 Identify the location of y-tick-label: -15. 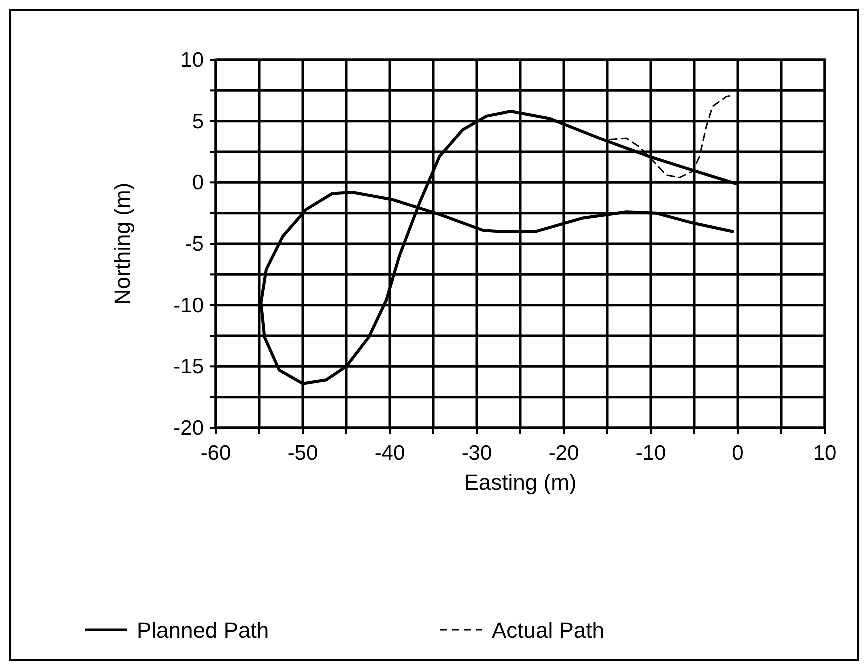
(189, 367).